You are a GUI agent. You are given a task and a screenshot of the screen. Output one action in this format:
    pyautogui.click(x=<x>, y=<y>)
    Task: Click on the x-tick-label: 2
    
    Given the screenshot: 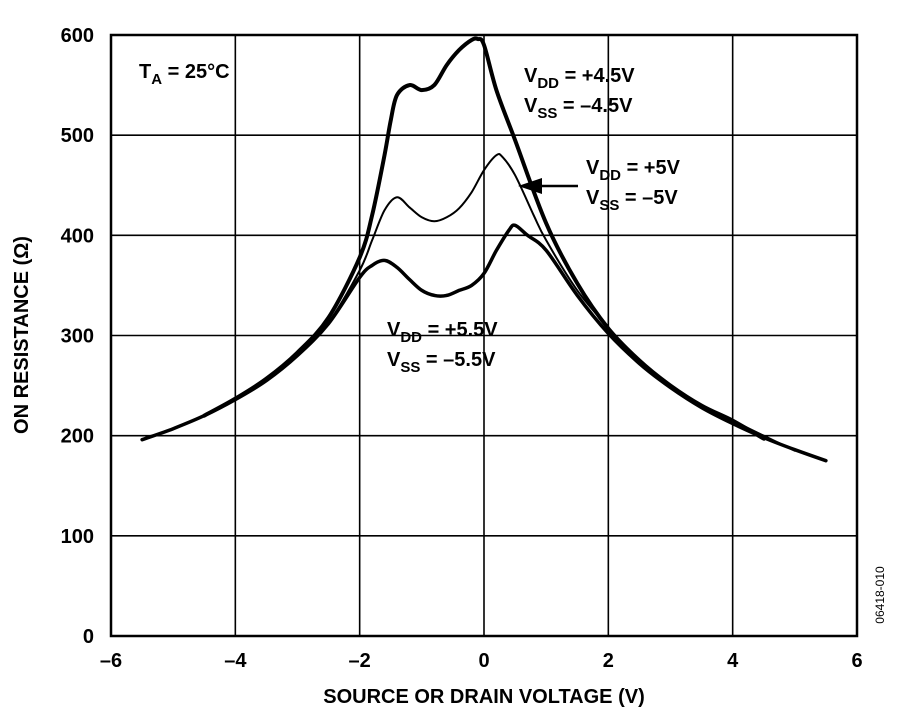 What is the action you would take?
    pyautogui.click(x=608, y=661)
    